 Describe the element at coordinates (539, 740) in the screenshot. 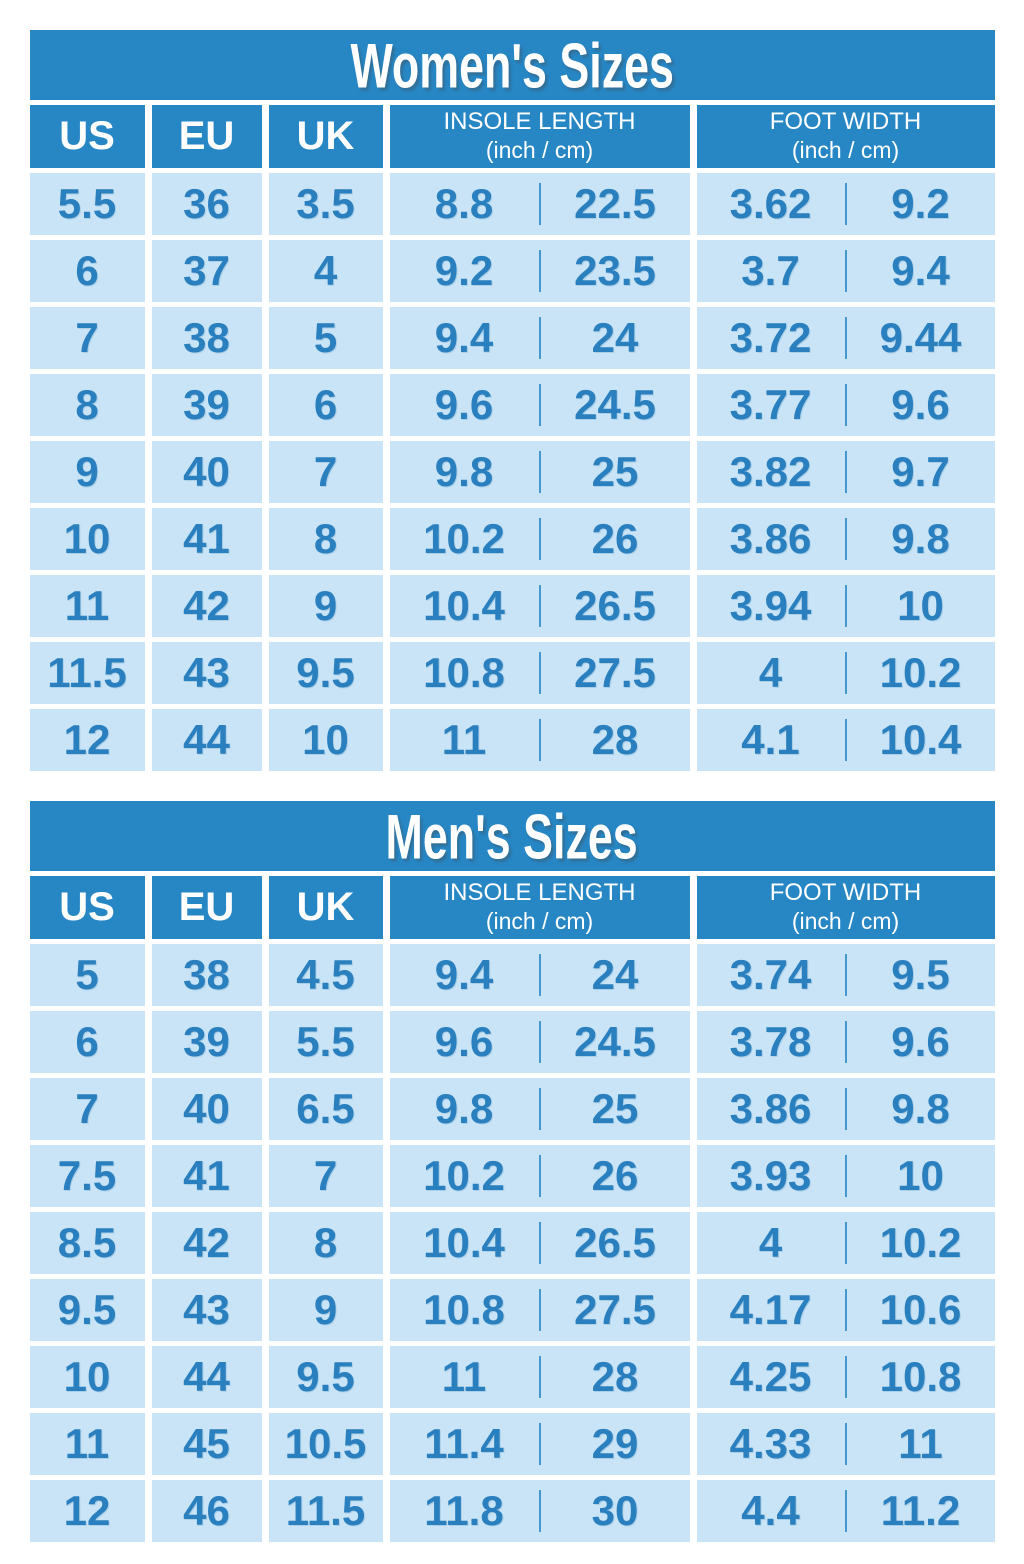

I see `insole-length-cell: 11 28` at that location.